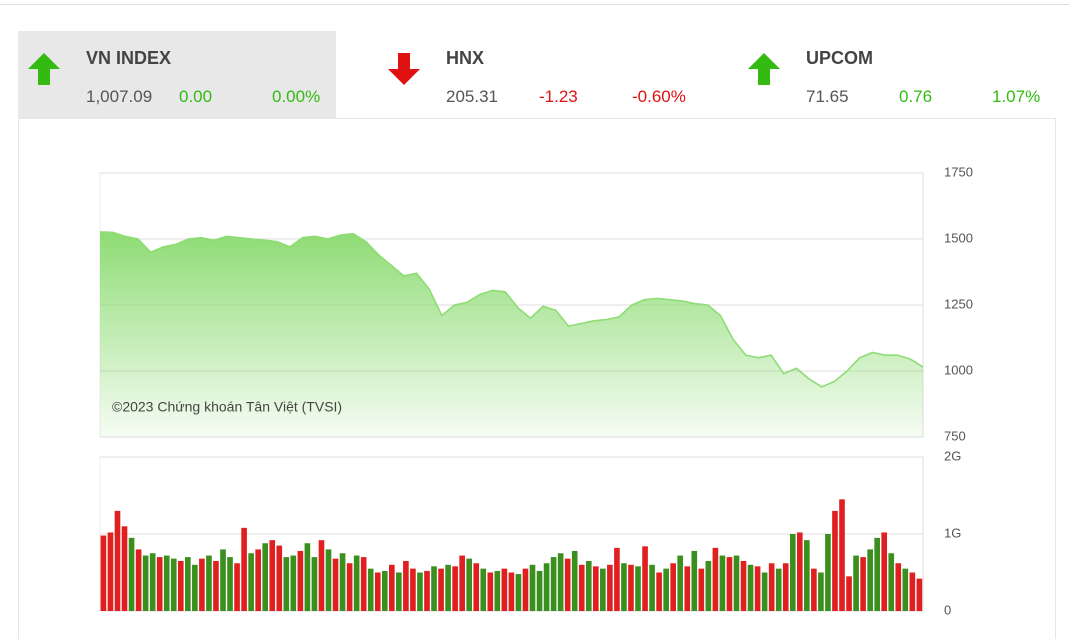 This screenshot has width=1069, height=639. Describe the element at coordinates (839, 58) in the screenshot. I see `ticker-name: UPCOM` at that location.